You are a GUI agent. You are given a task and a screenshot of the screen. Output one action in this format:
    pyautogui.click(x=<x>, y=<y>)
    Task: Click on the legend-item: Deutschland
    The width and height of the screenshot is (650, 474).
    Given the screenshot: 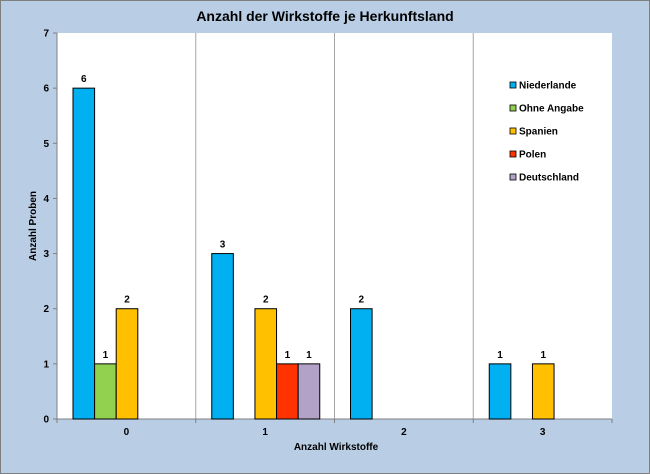 What is the action you would take?
    pyautogui.click(x=544, y=178)
    